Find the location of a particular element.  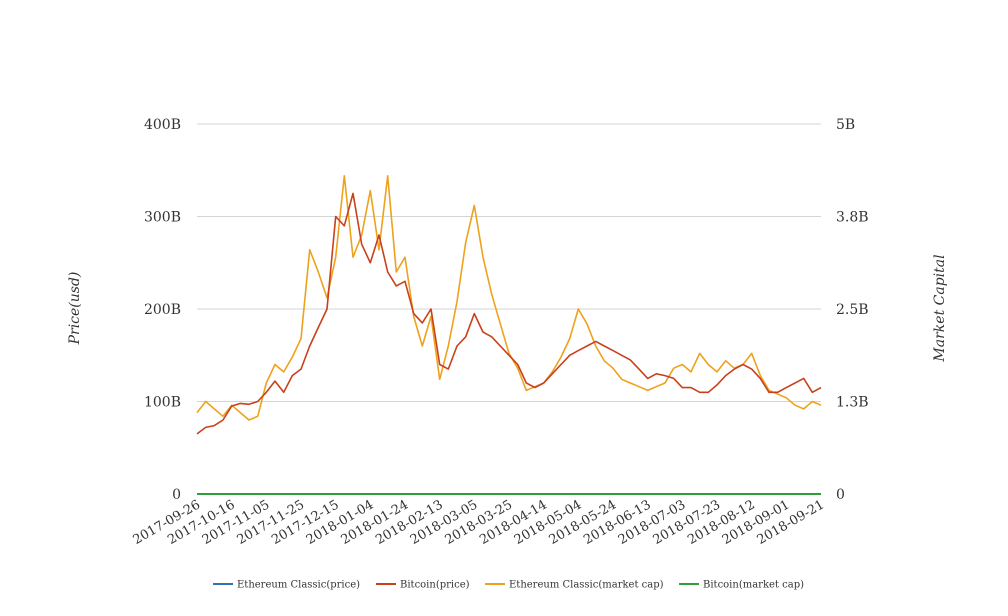

right-tick-label: 5B is located at coordinates (845, 125).